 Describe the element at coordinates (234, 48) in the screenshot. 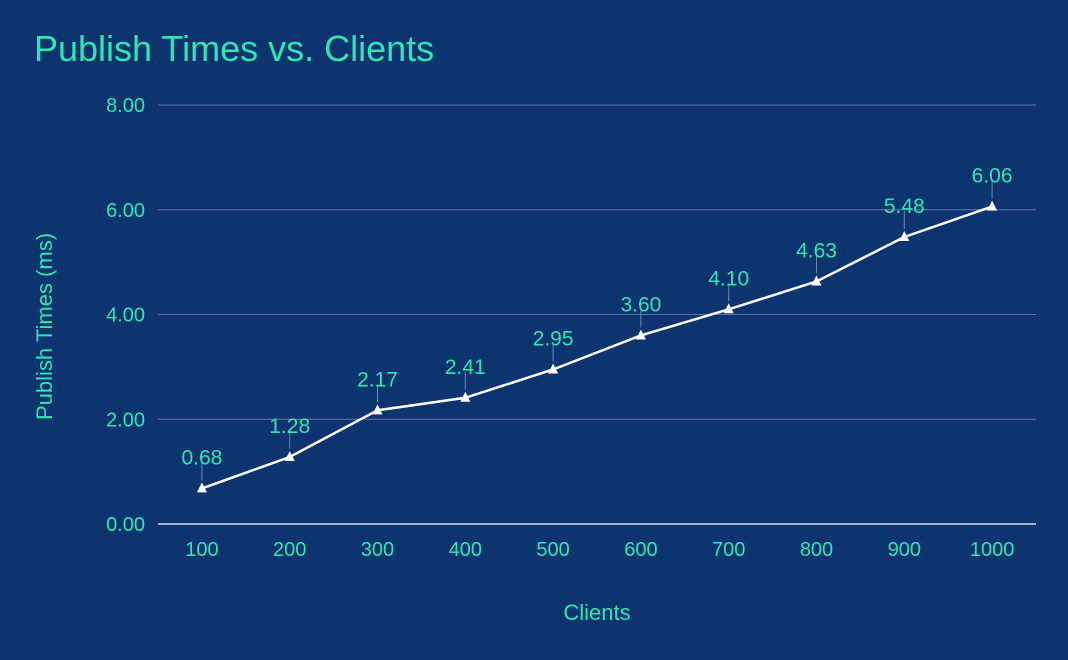

I see `chart-title: Publish Times vs. Clients` at that location.